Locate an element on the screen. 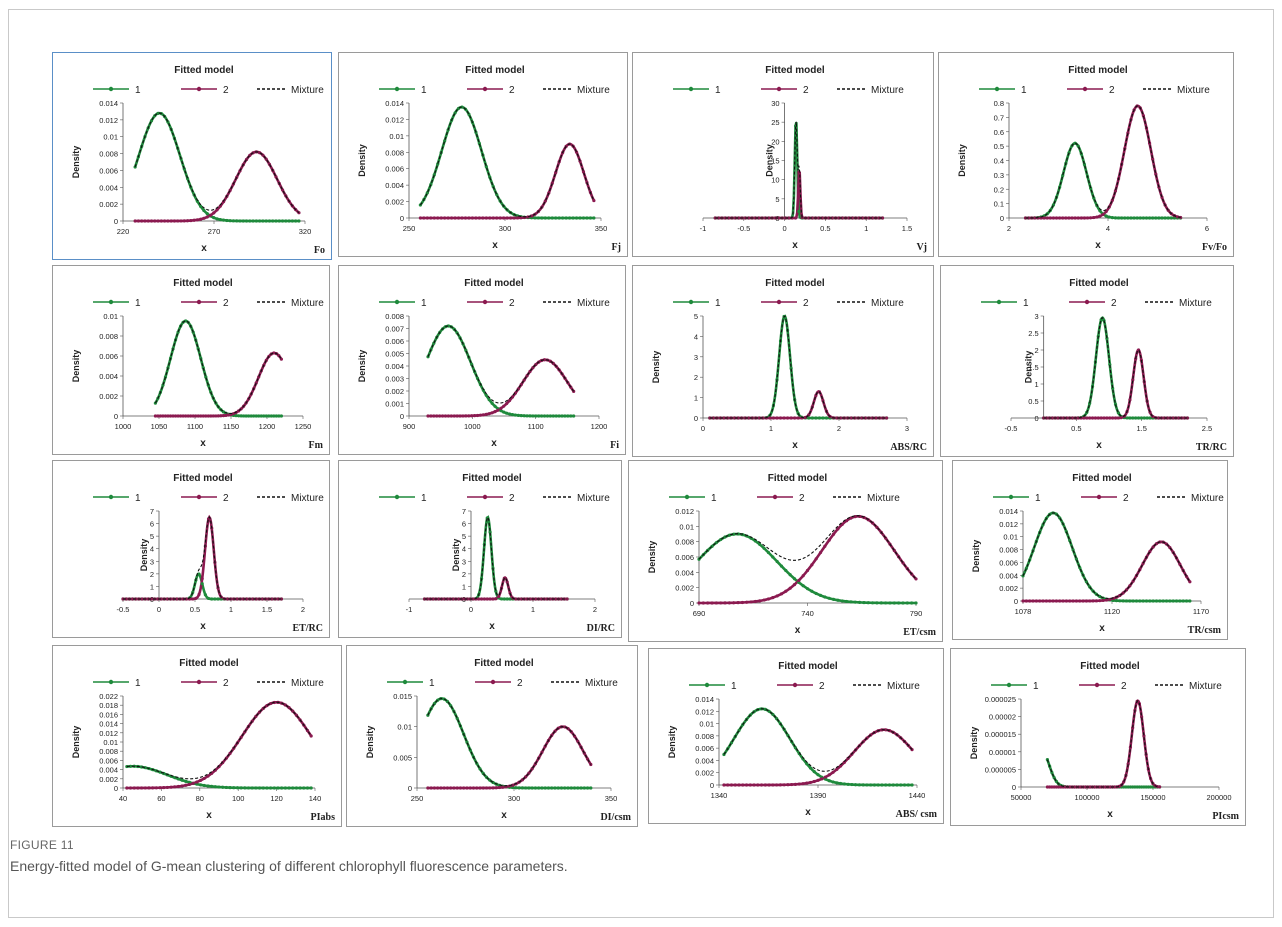 The height and width of the screenshot is (927, 1282). legend-series-1: 1 is located at coordinates (1026, 303).